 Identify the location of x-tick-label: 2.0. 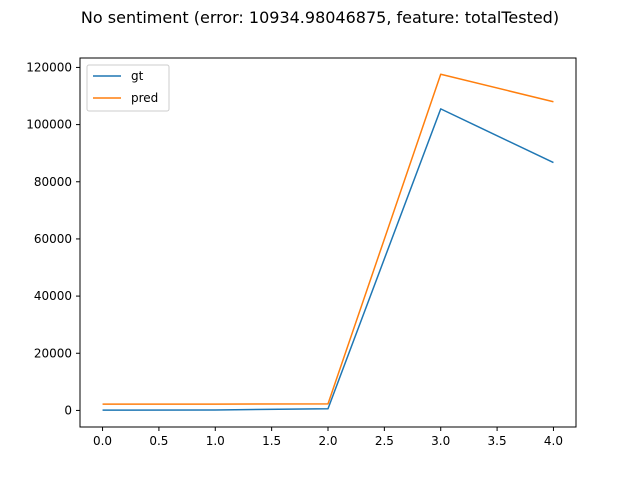
(327, 441).